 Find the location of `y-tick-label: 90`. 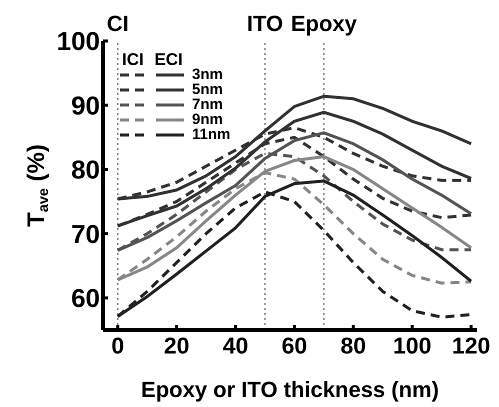

y-tick-label: 90 is located at coordinates (85, 105).